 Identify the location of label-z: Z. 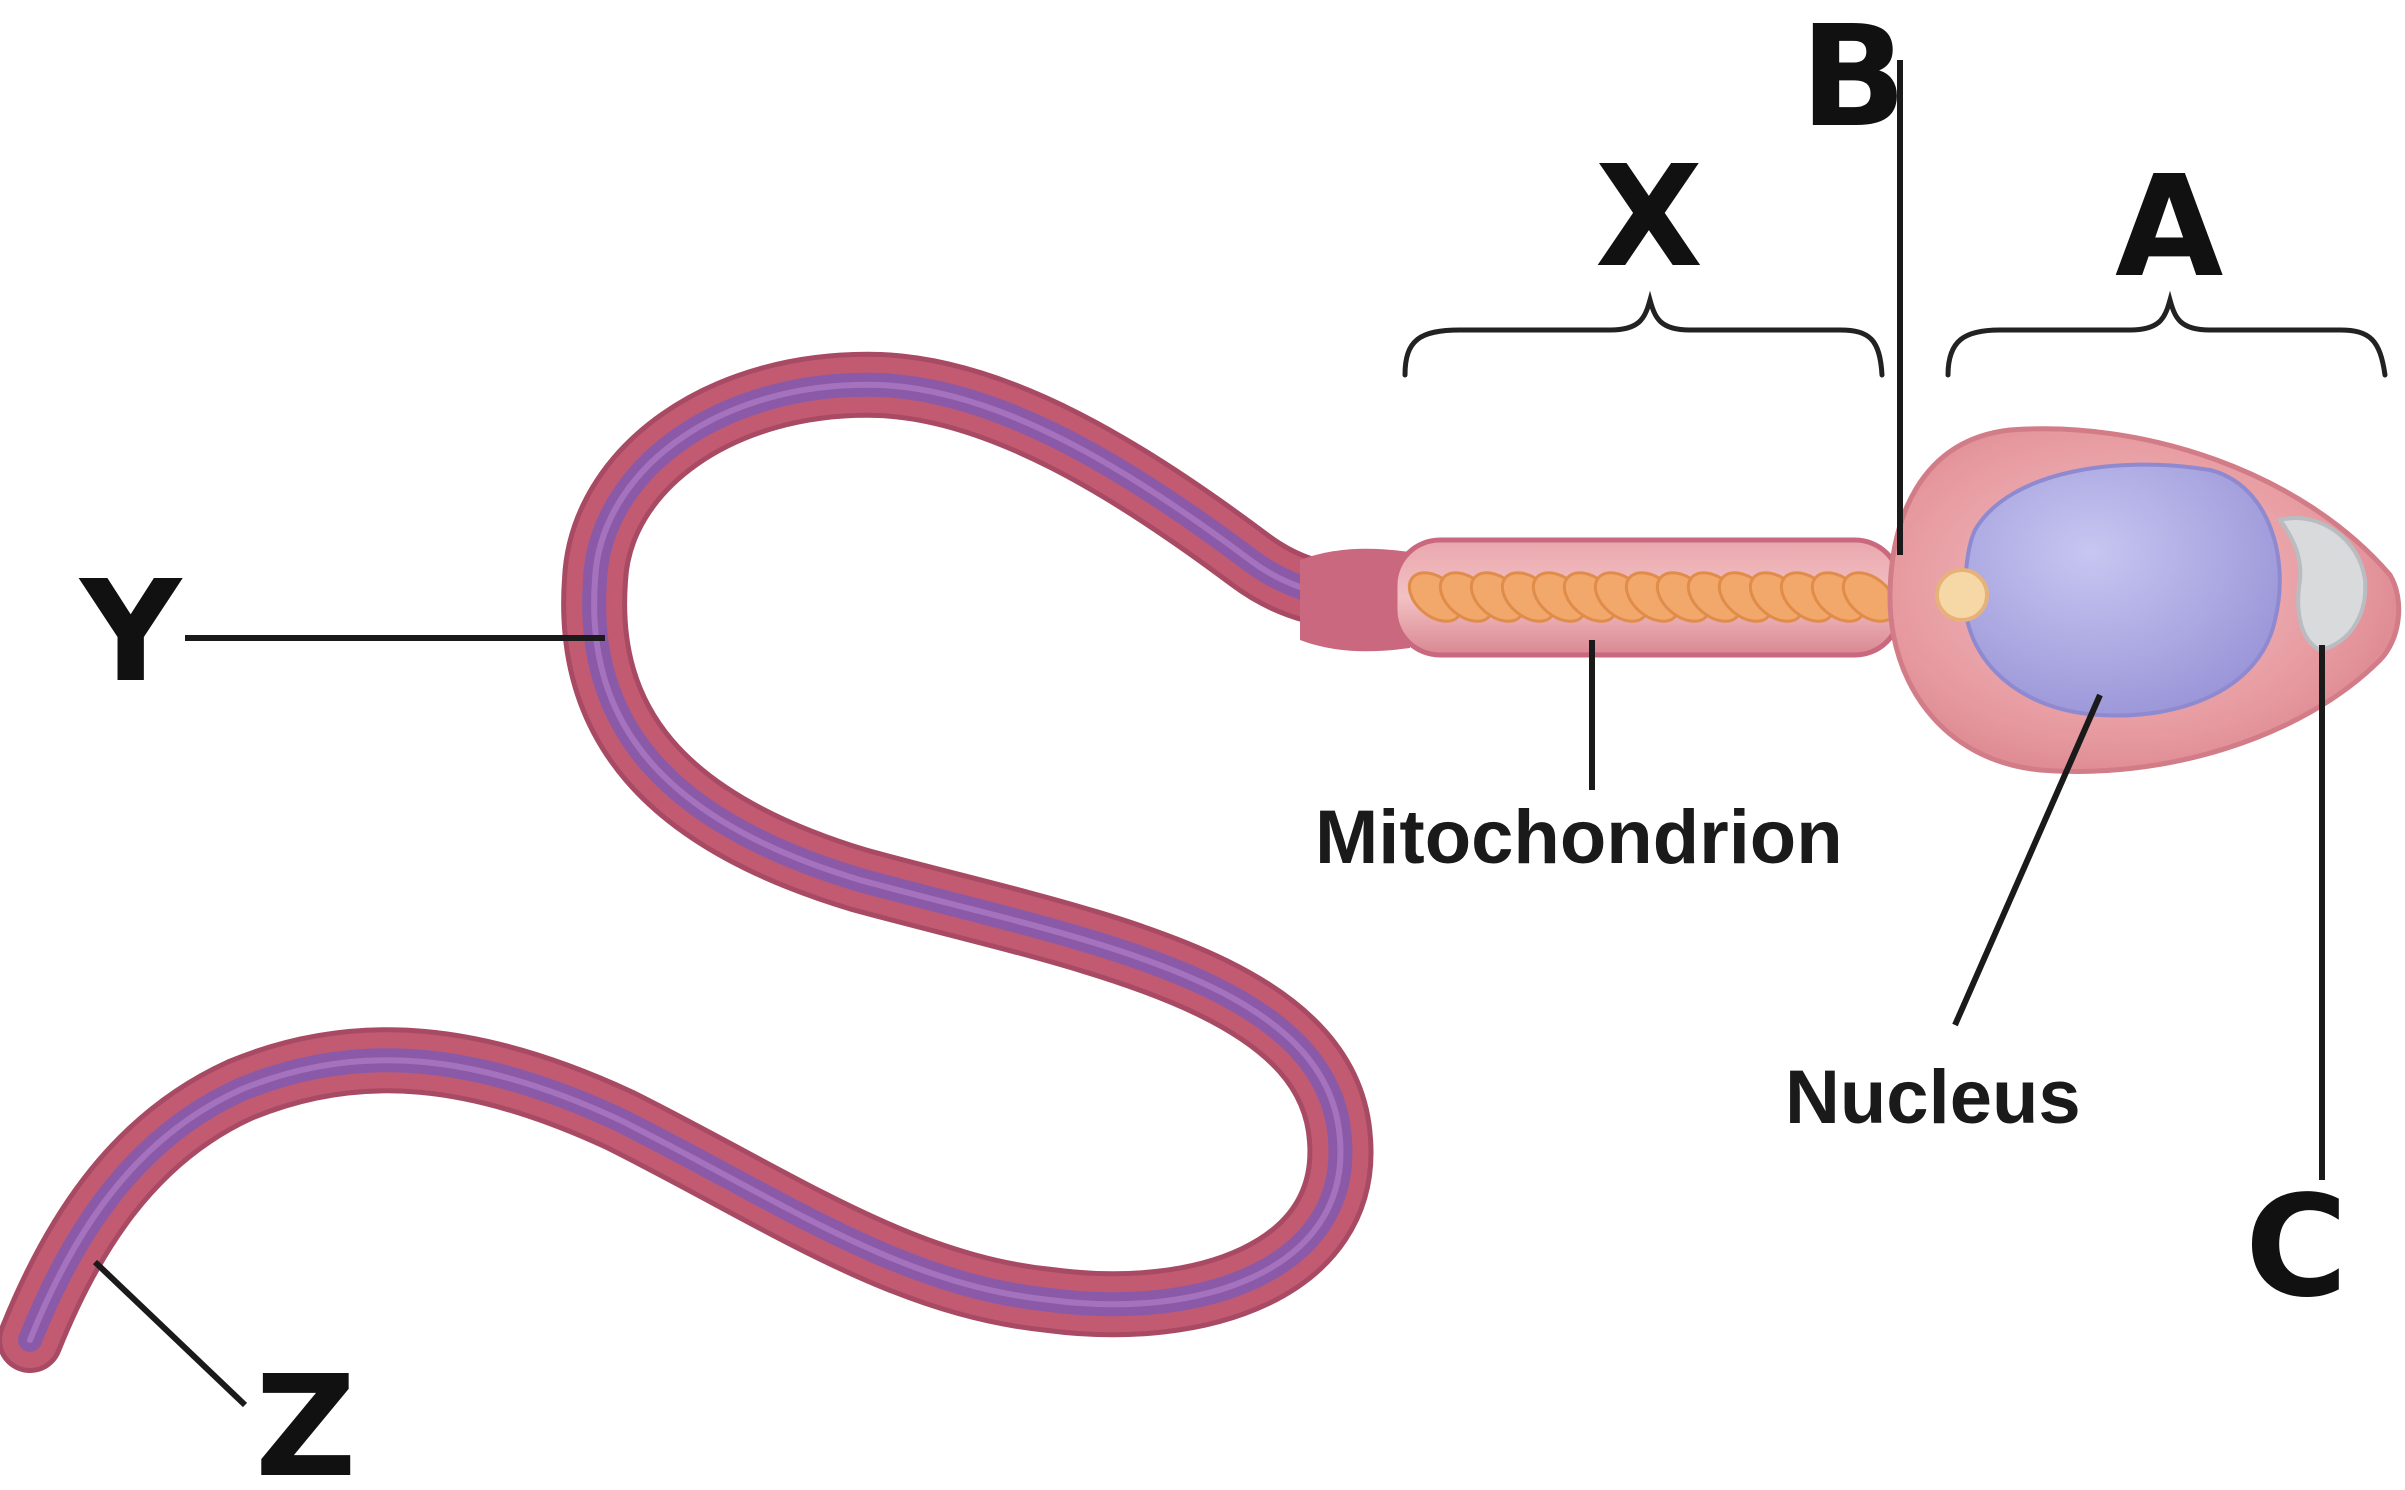
(306, 1418).